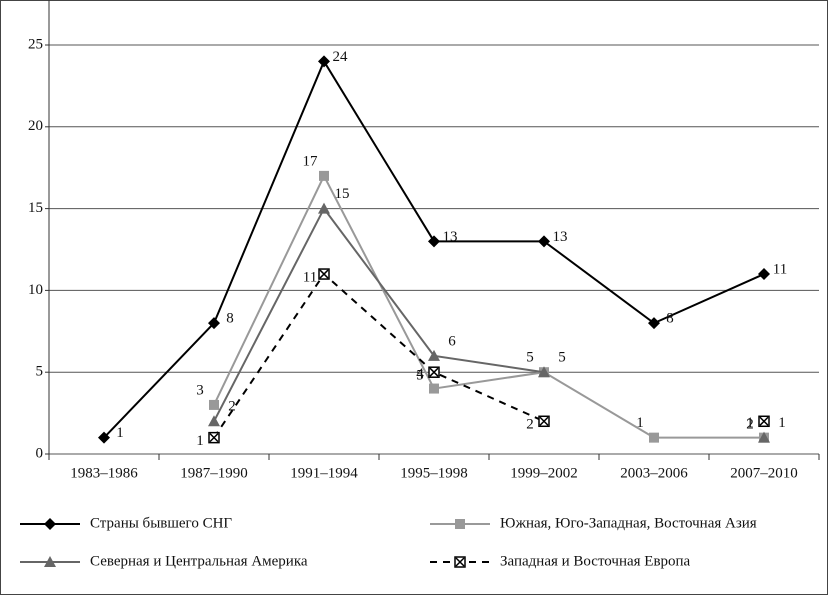 This screenshot has width=828, height=595. What do you see at coordinates (35, 290) in the screenshot?
I see `y-tick-label: 10` at bounding box center [35, 290].